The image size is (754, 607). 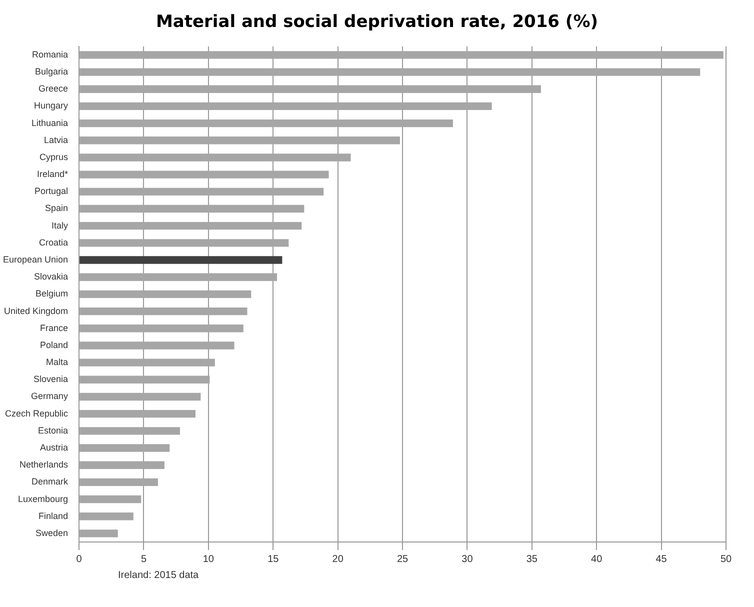 I want to click on y-tick-label: Romania, so click(x=50, y=54).